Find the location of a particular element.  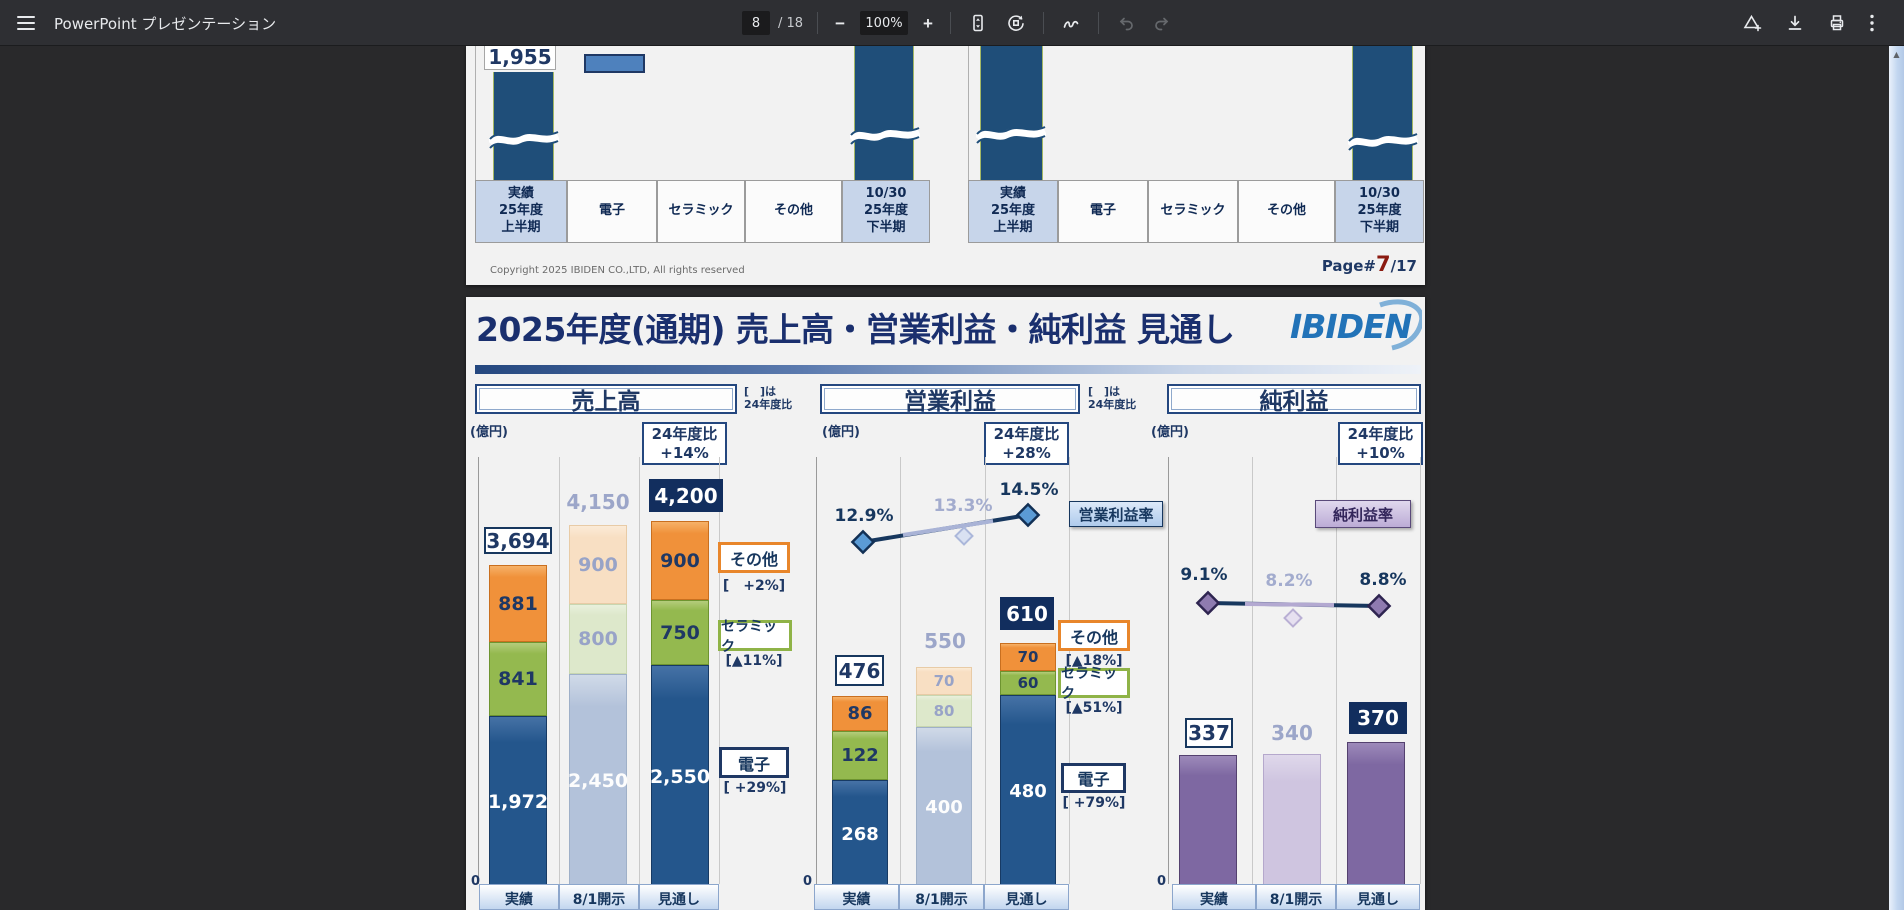

add-to-drive-button is located at coordinates (1752, 23).